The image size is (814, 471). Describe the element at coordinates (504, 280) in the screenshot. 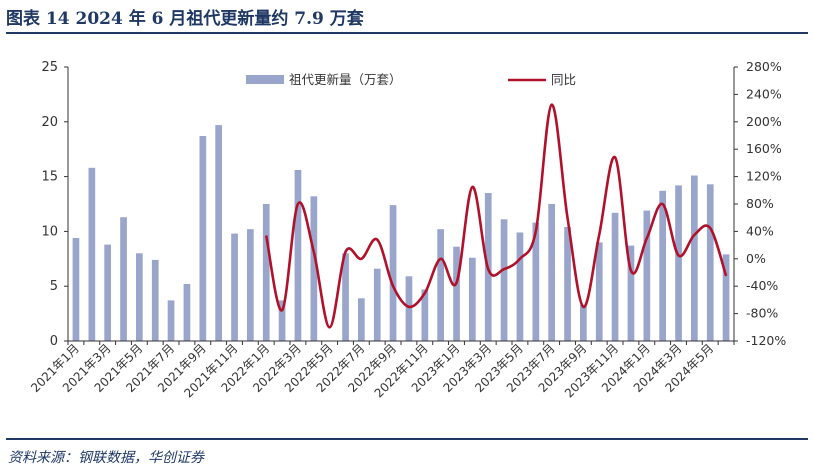

I see `bar-2023年4月` at that location.